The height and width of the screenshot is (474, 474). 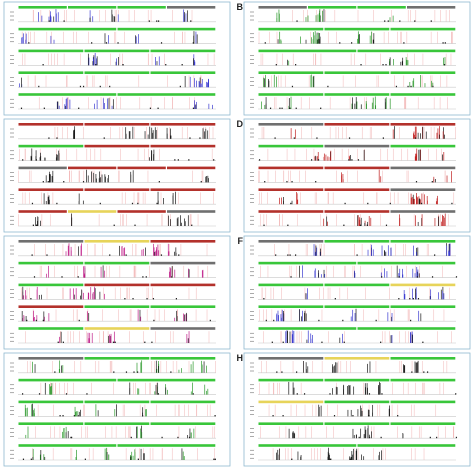 What do you see at coordinates (241, 241) in the screenshot?
I see `panel-label: F` at bounding box center [241, 241].